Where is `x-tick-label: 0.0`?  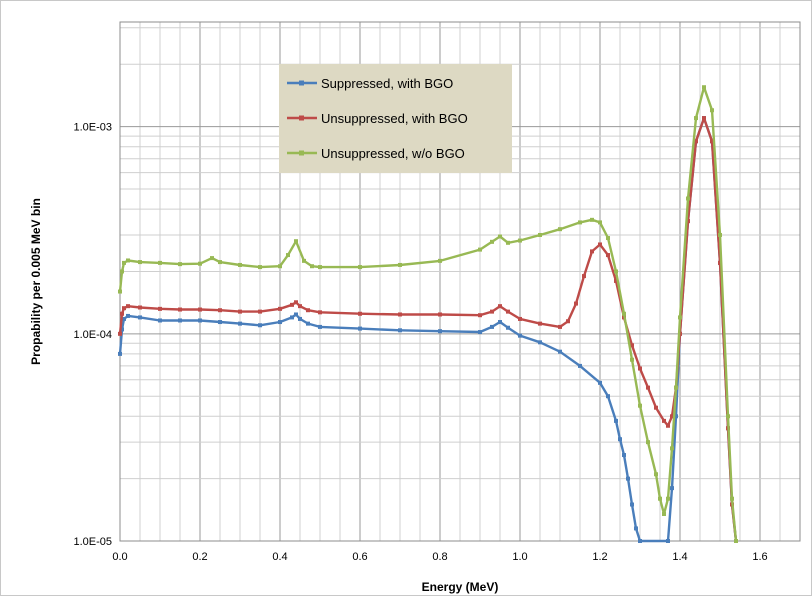
x-tick-label: 0.0 is located at coordinates (119, 557).